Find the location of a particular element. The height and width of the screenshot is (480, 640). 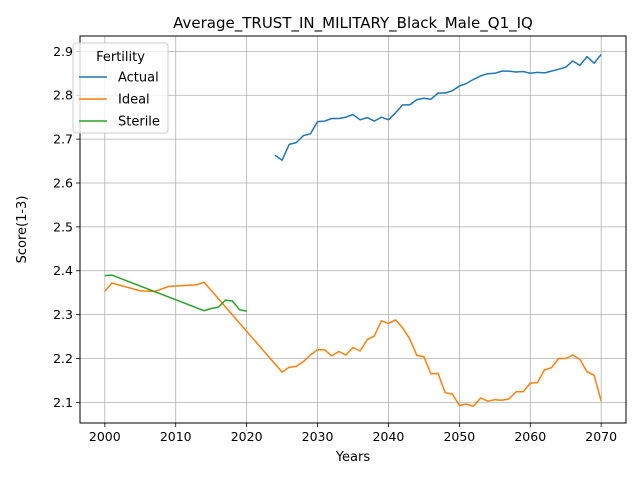

y-tick-label: 2.5 is located at coordinates (63, 226).